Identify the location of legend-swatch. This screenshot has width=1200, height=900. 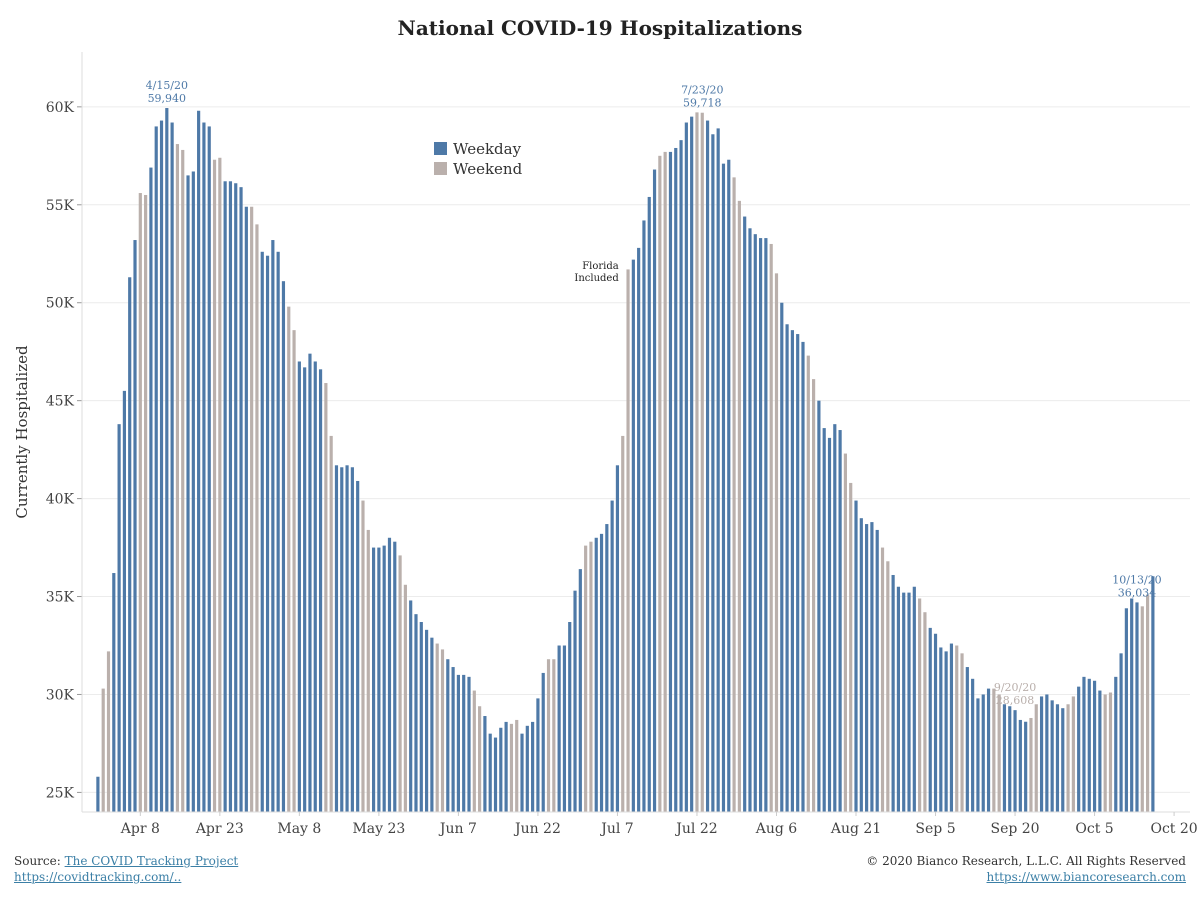
(440, 168).